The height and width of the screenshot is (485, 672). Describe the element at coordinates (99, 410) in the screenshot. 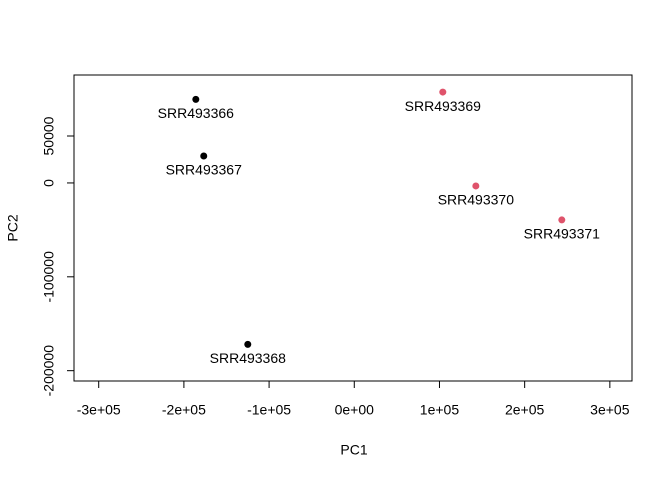

I see `x-tick-label: -3e+05` at that location.